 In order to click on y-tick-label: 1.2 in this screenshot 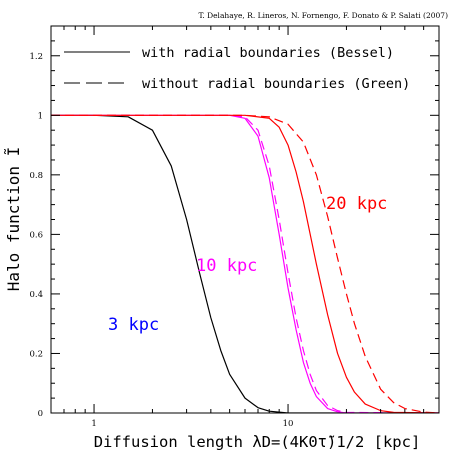, I will do `click(36, 57)`.